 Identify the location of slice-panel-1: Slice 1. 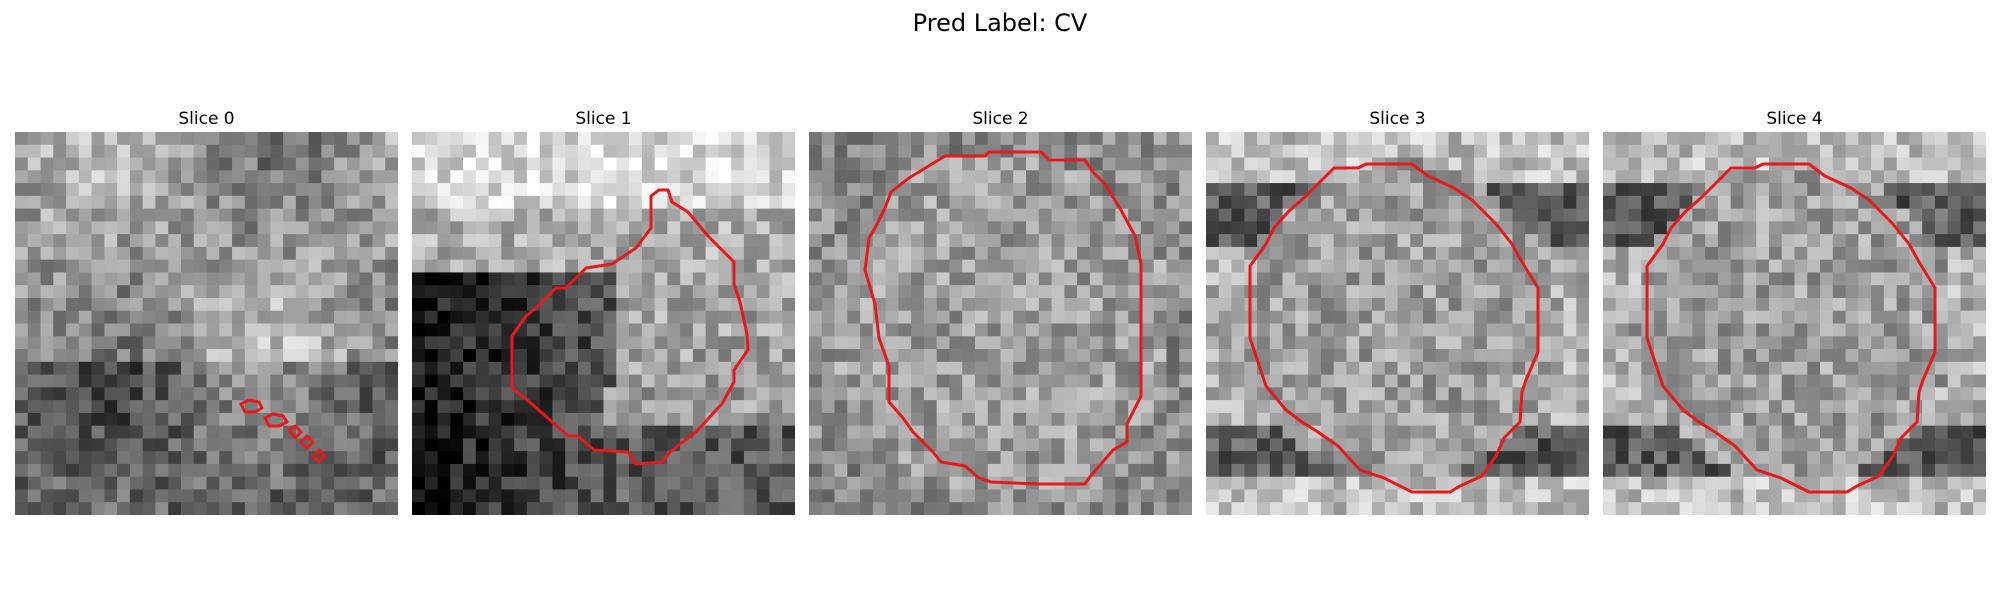
(603, 311).